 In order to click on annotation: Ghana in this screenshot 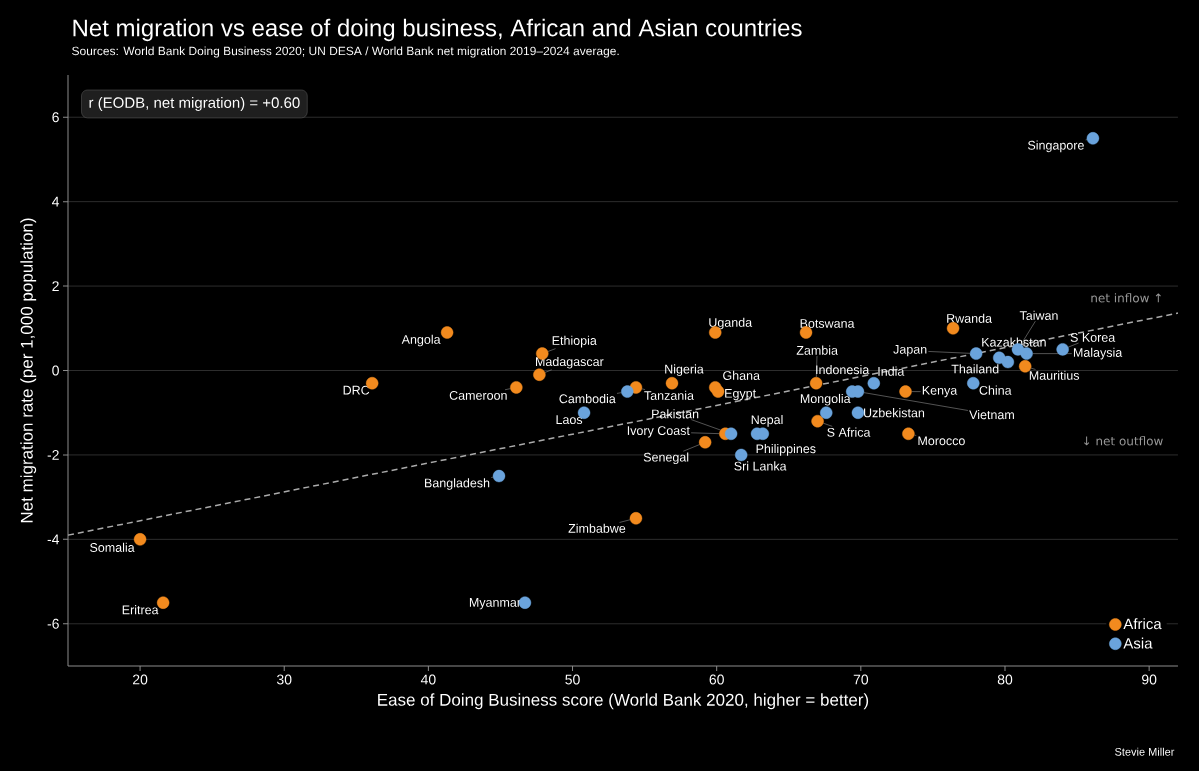, I will do `click(741, 375)`.